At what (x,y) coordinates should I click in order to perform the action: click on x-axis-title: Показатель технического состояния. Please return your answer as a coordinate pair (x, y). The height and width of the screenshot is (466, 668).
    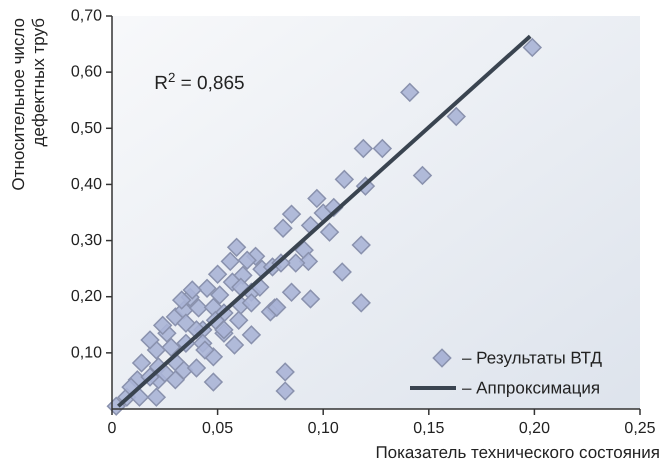
    Looking at the image, I should click on (517, 452).